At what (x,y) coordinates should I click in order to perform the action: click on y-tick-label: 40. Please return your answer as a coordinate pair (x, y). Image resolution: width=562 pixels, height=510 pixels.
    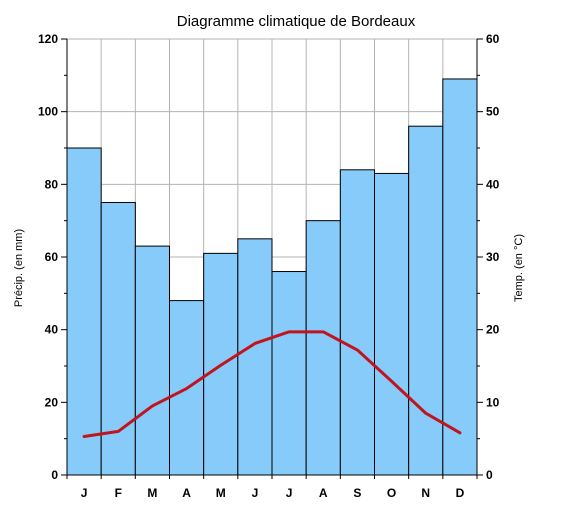
    Looking at the image, I should click on (52, 330).